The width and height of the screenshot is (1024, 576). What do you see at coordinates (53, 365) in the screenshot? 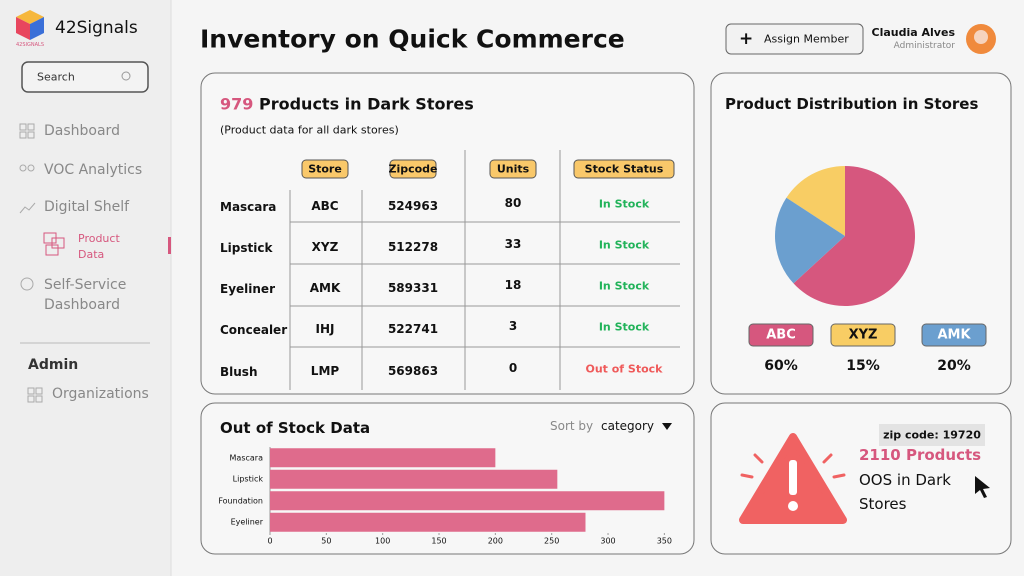
I see `admin-title: Admin` at bounding box center [53, 365].